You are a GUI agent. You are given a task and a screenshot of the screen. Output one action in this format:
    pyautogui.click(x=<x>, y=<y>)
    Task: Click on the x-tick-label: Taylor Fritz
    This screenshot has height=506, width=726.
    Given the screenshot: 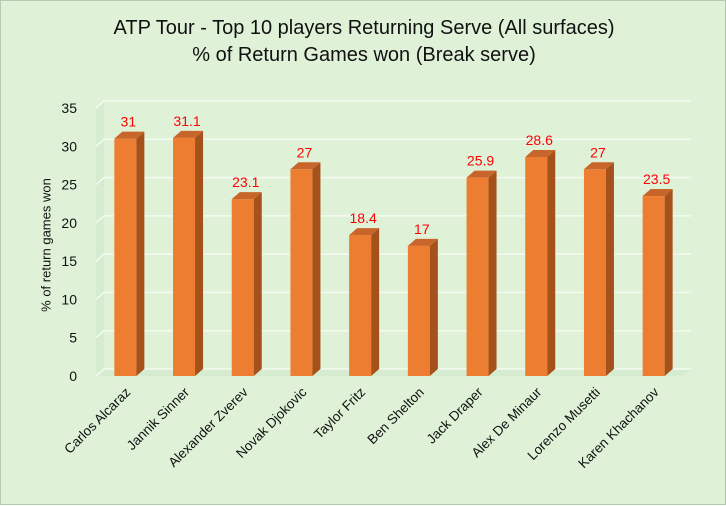 What is the action you would take?
    pyautogui.click(x=339, y=412)
    